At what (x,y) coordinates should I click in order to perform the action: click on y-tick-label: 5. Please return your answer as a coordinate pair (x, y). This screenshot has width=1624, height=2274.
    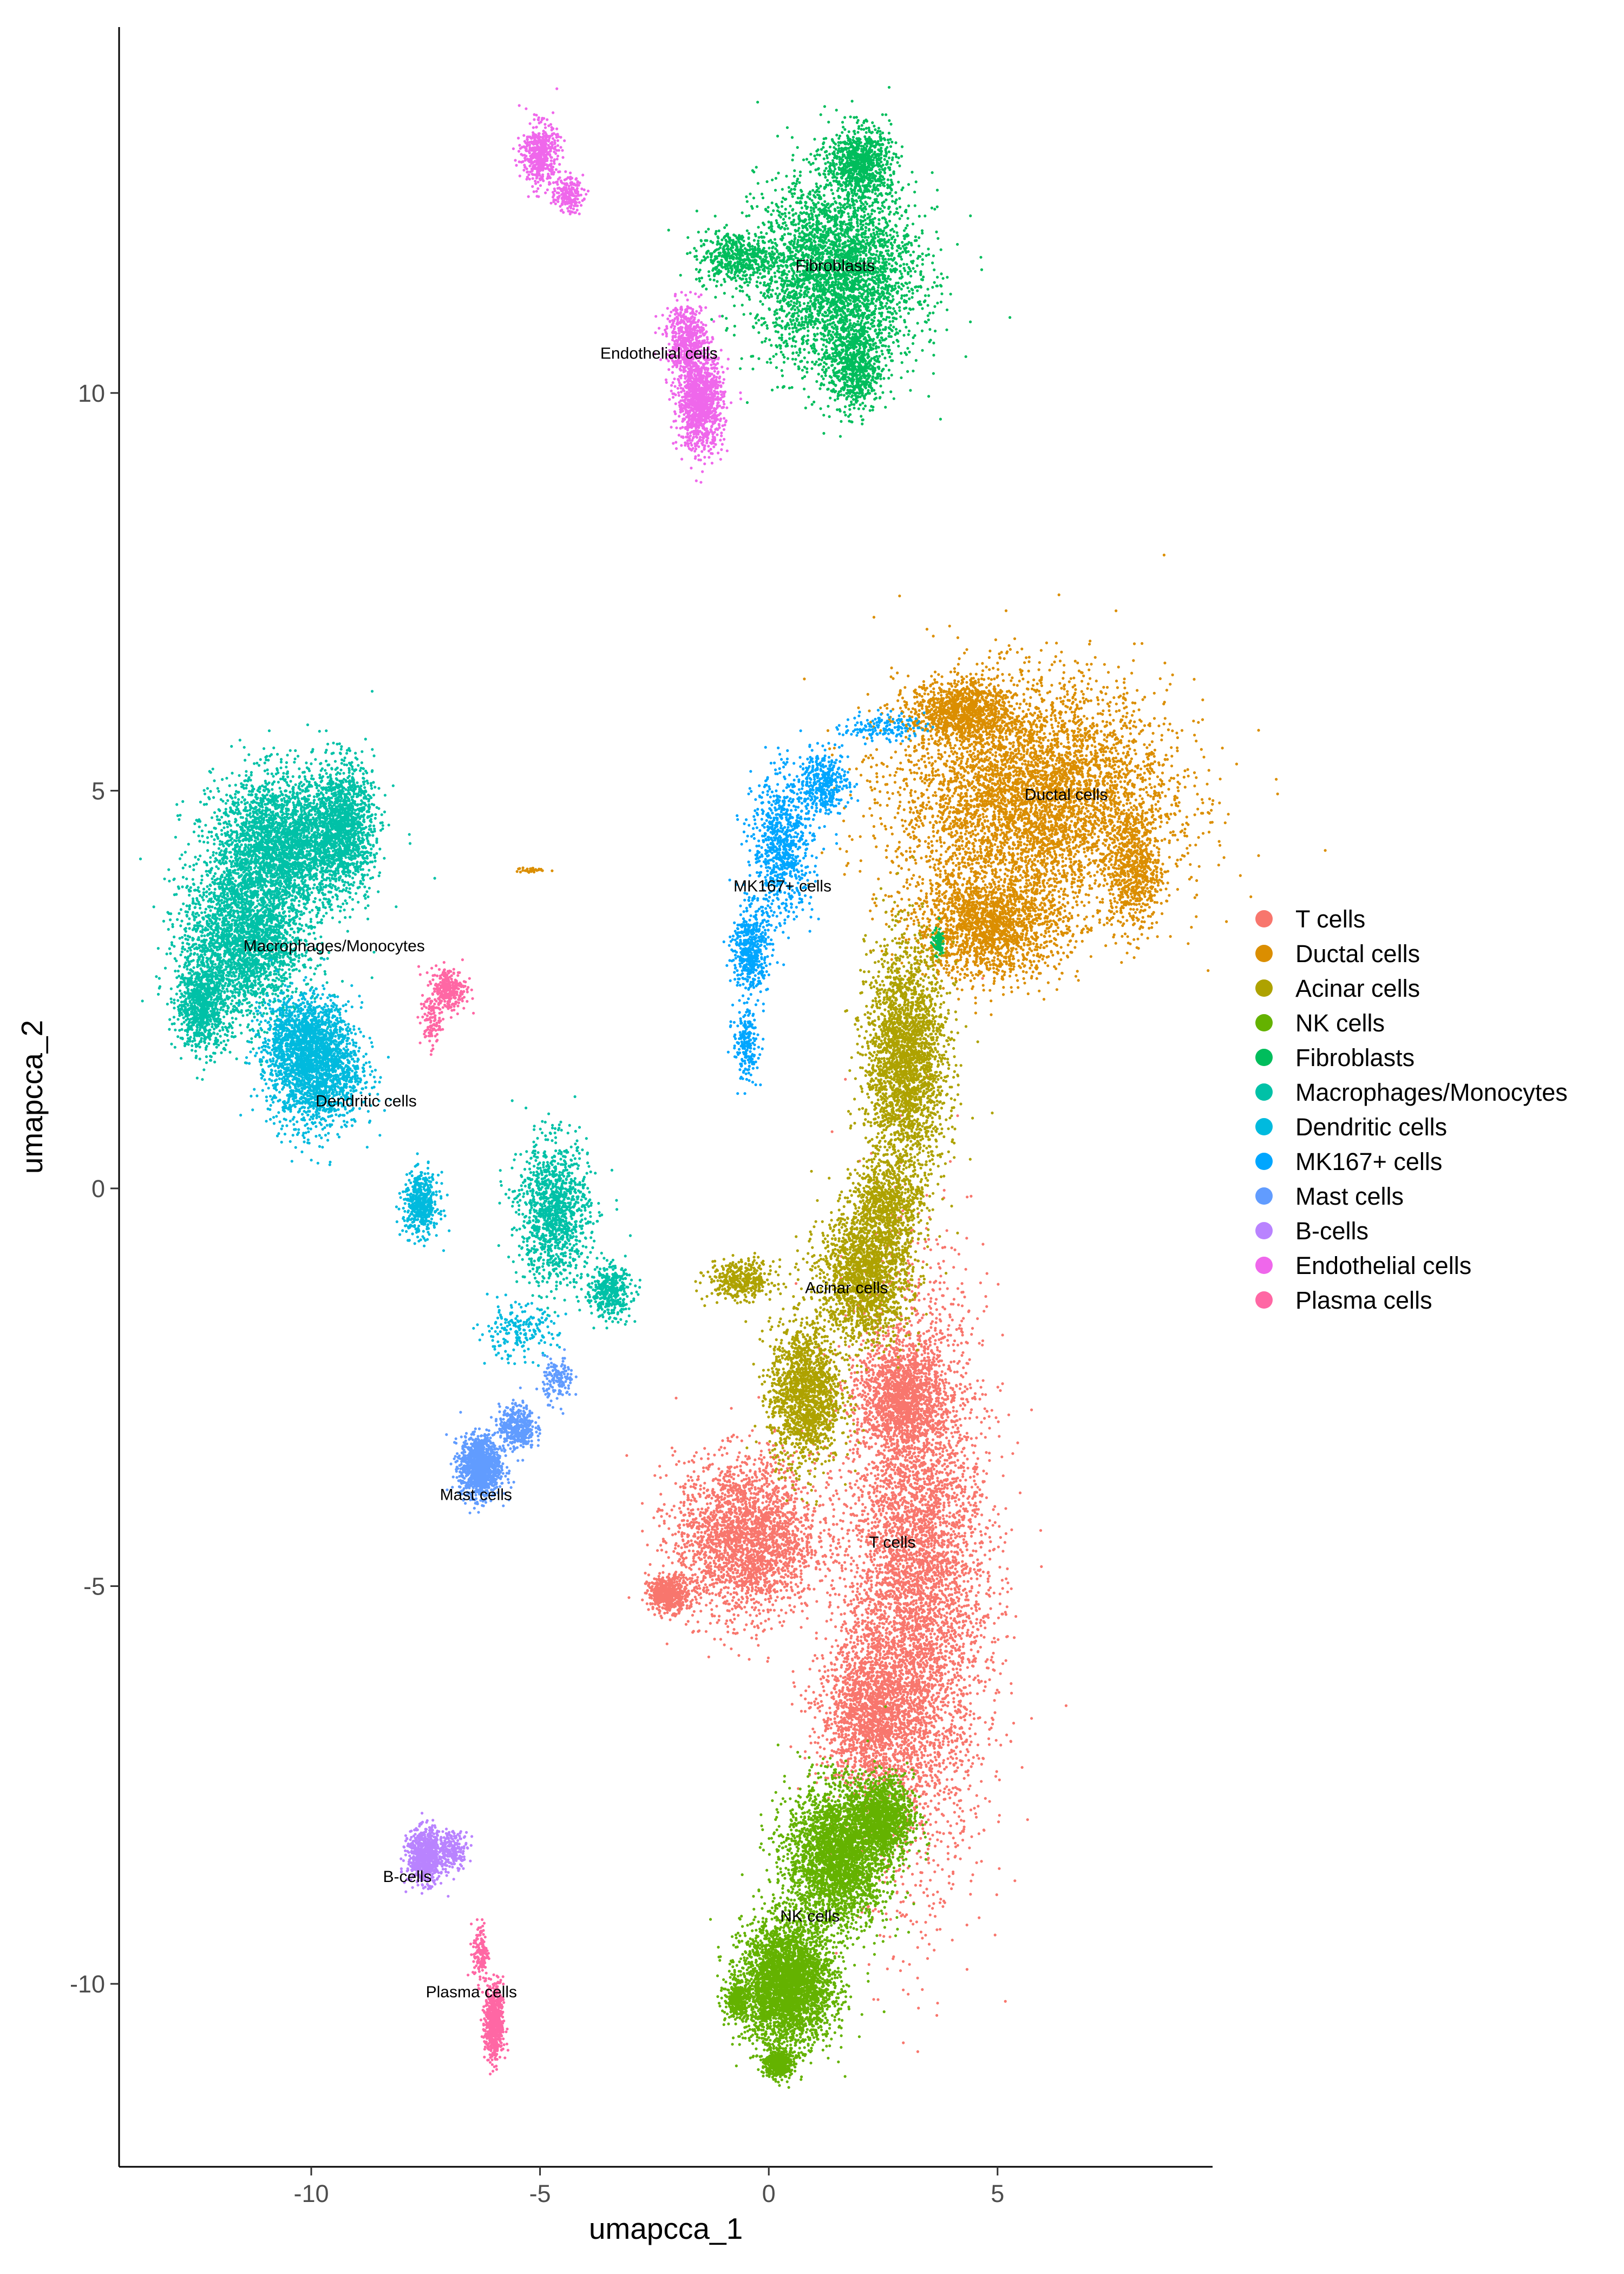
    Looking at the image, I should click on (98, 791).